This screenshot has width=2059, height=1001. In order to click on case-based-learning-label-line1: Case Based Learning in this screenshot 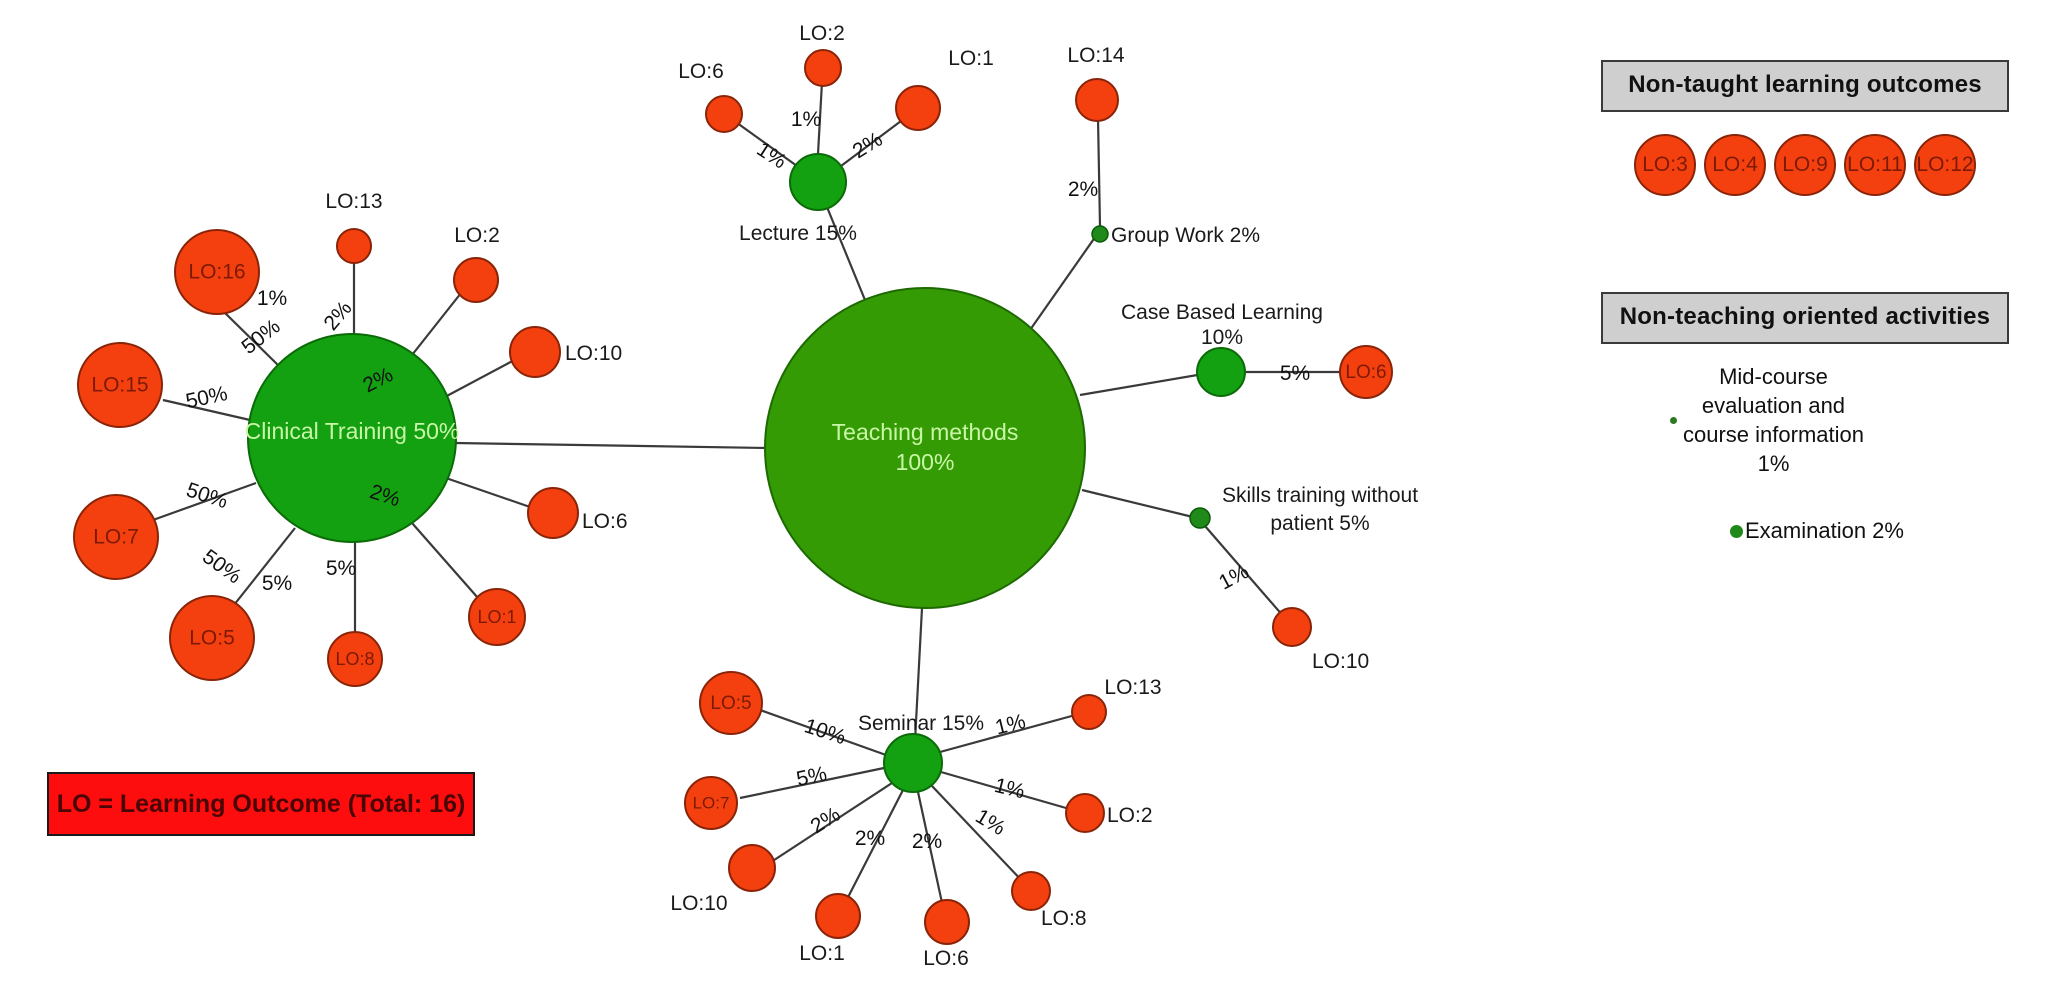, I will do `click(1222, 312)`.